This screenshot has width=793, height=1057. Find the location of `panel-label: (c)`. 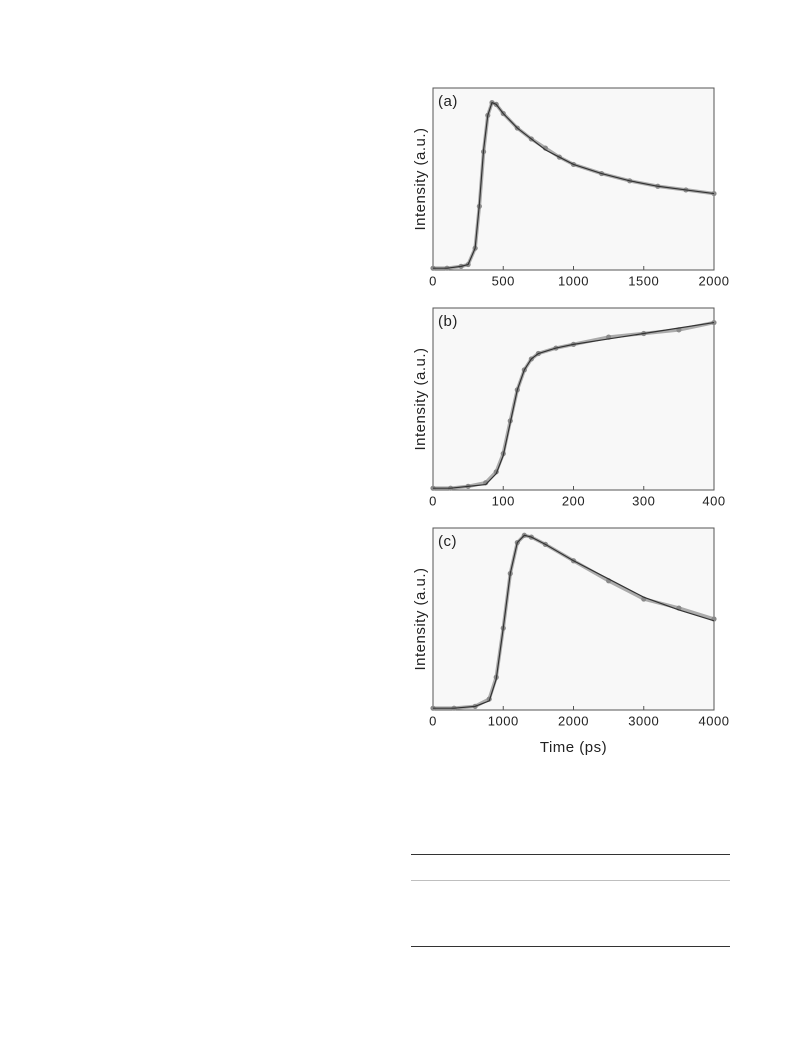

panel-label: (c) is located at coordinates (447, 541).